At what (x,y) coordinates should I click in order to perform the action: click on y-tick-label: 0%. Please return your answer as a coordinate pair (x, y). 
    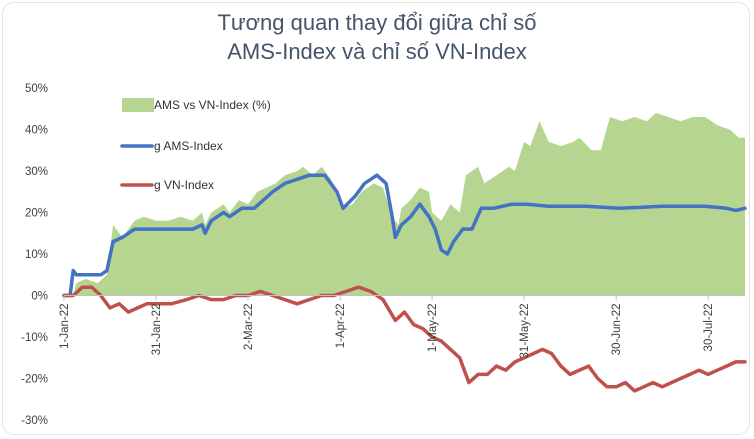
    Looking at the image, I should click on (39, 297).